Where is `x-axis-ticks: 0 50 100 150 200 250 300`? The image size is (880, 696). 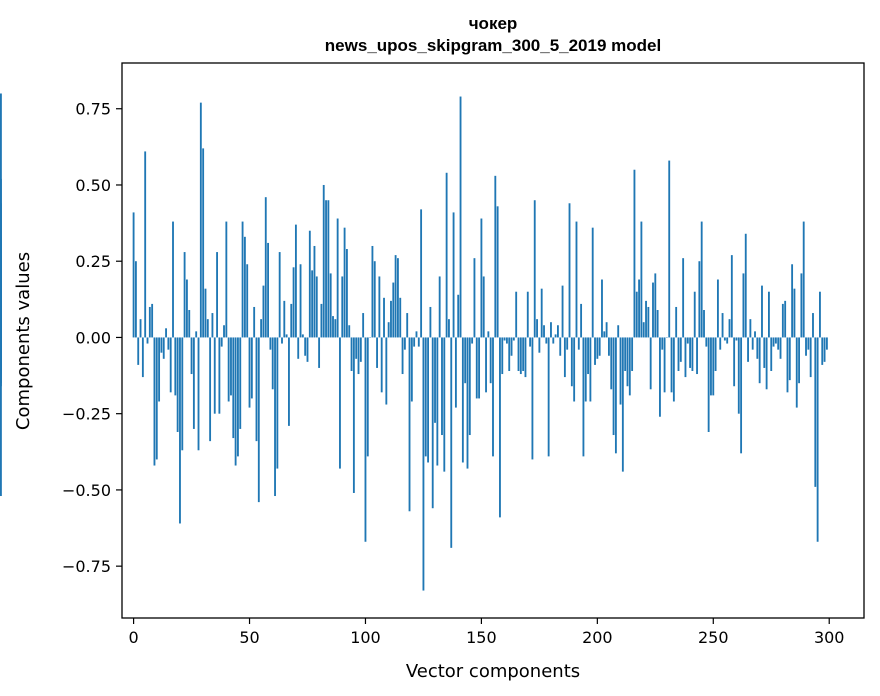 x-axis-ticks: 0 50 100 150 200 250 300 is located at coordinates (487, 632).